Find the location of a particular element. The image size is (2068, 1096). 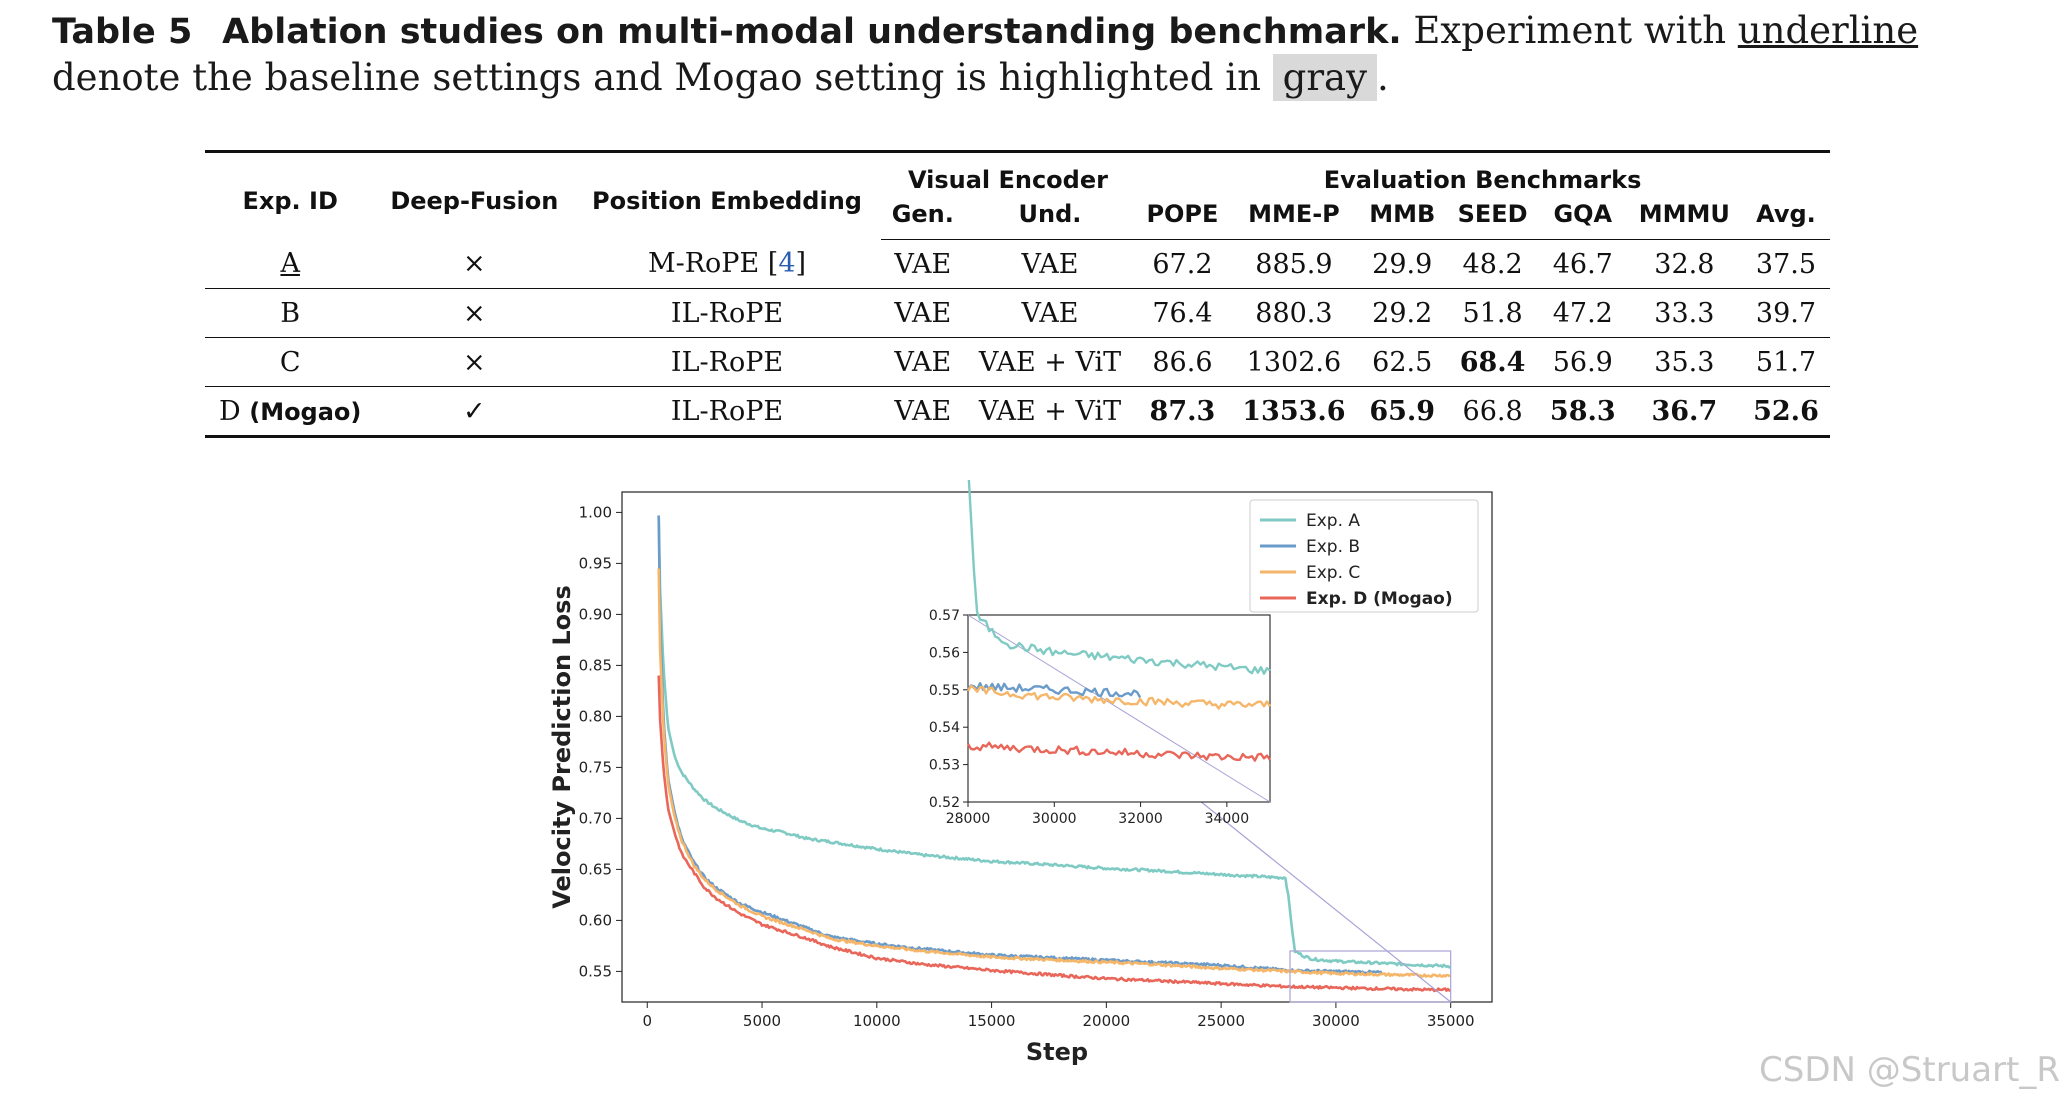

cell-mmmu: 32.8 is located at coordinates (1684, 264).